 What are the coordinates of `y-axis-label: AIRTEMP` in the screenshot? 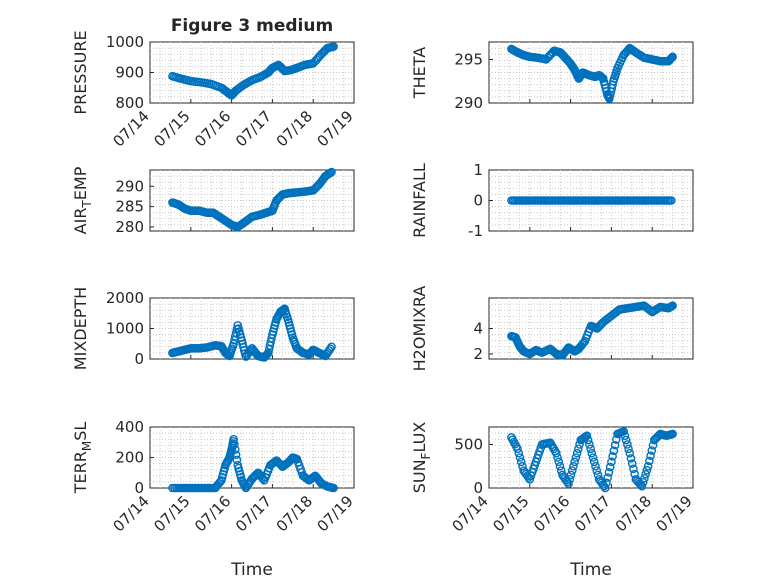 It's located at (82, 200).